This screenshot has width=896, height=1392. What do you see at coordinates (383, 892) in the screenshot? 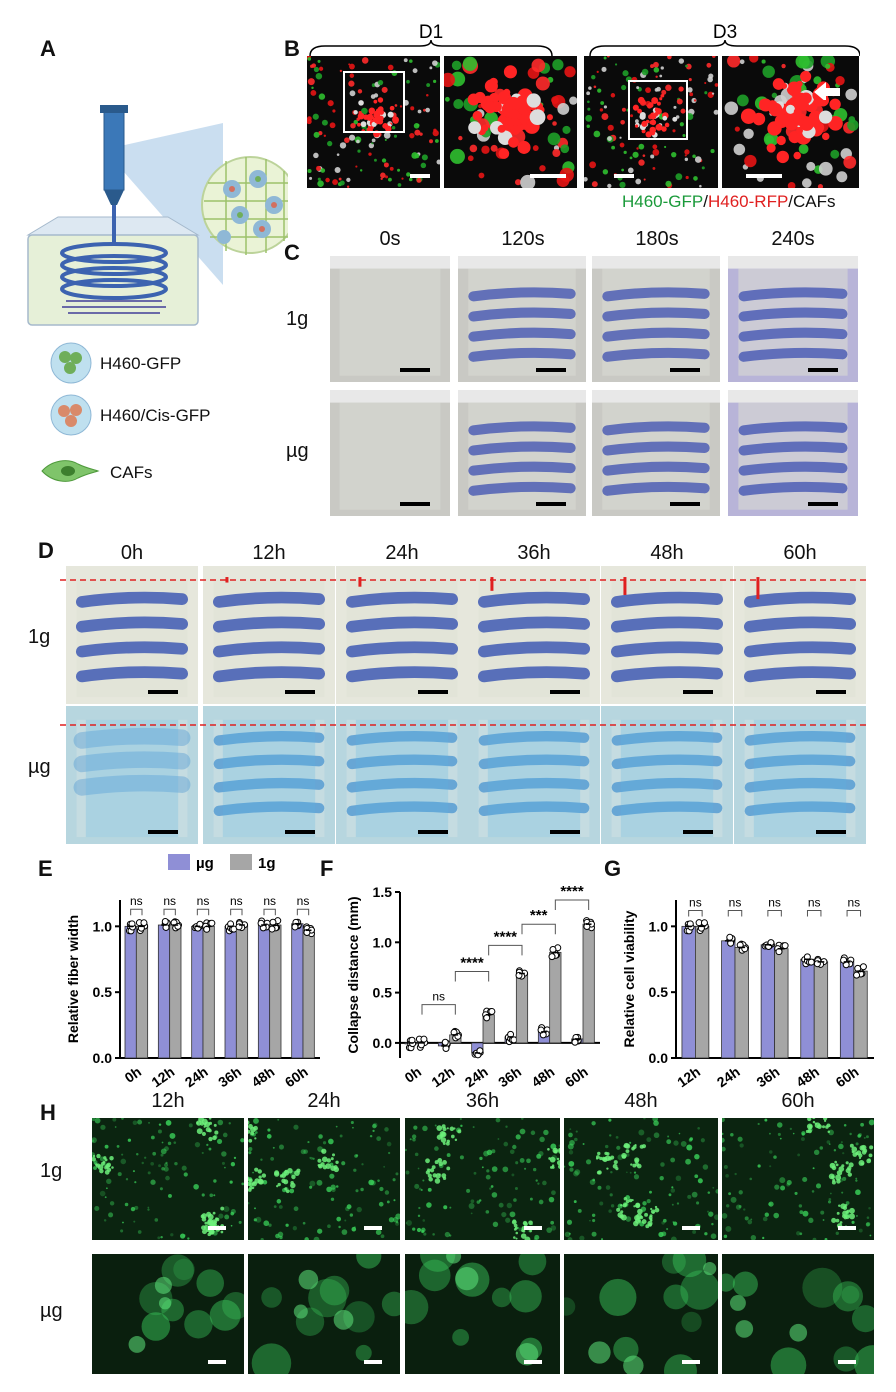
I see `y-tick-label: 1.5` at bounding box center [383, 892].